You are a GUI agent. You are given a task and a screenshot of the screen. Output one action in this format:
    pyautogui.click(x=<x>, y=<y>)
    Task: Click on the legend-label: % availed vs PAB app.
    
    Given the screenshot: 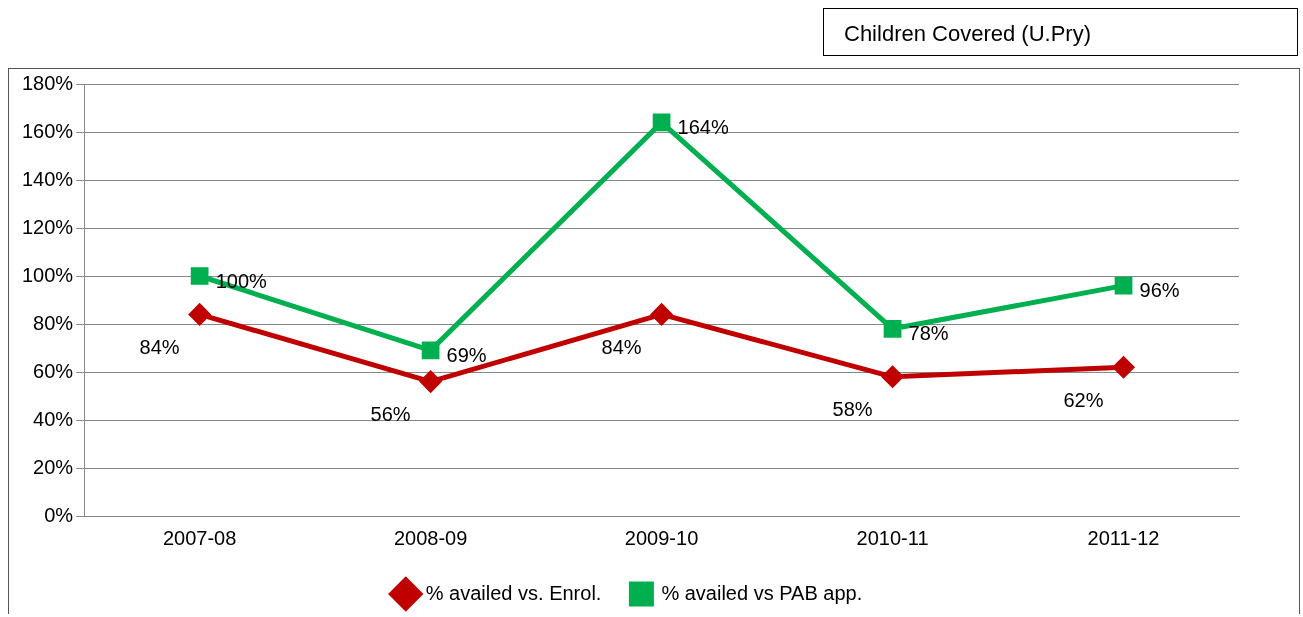 What is the action you would take?
    pyautogui.click(x=762, y=592)
    